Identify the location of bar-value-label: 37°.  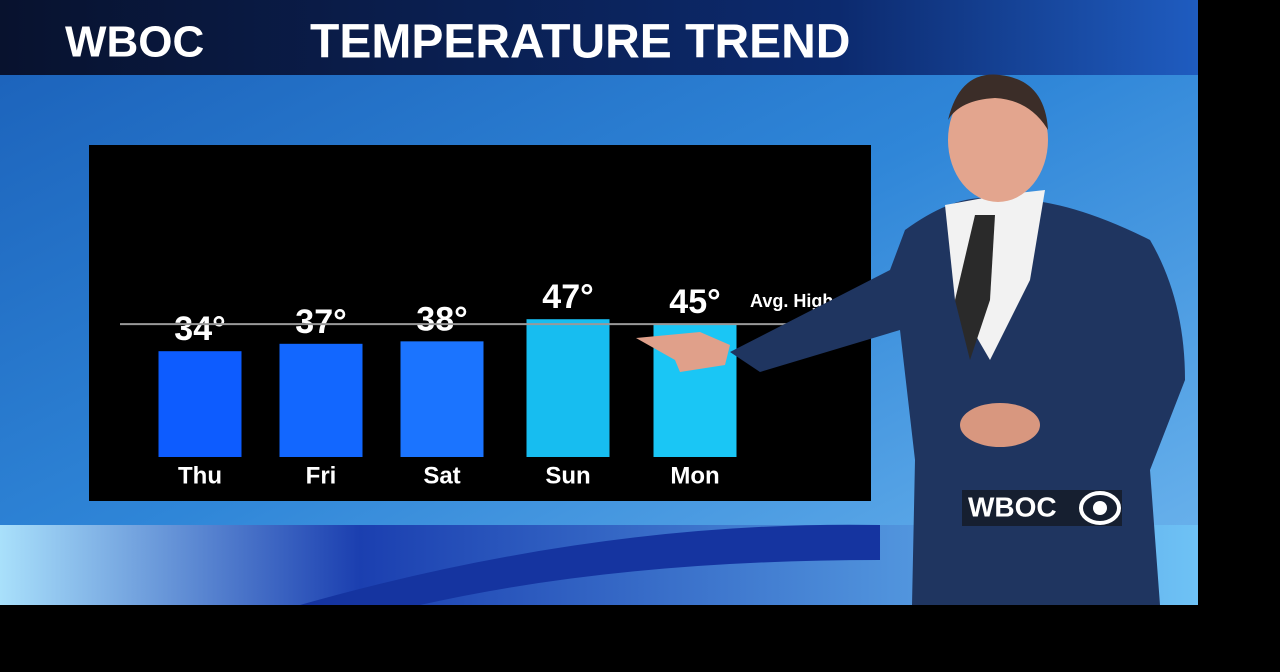
(320, 322).